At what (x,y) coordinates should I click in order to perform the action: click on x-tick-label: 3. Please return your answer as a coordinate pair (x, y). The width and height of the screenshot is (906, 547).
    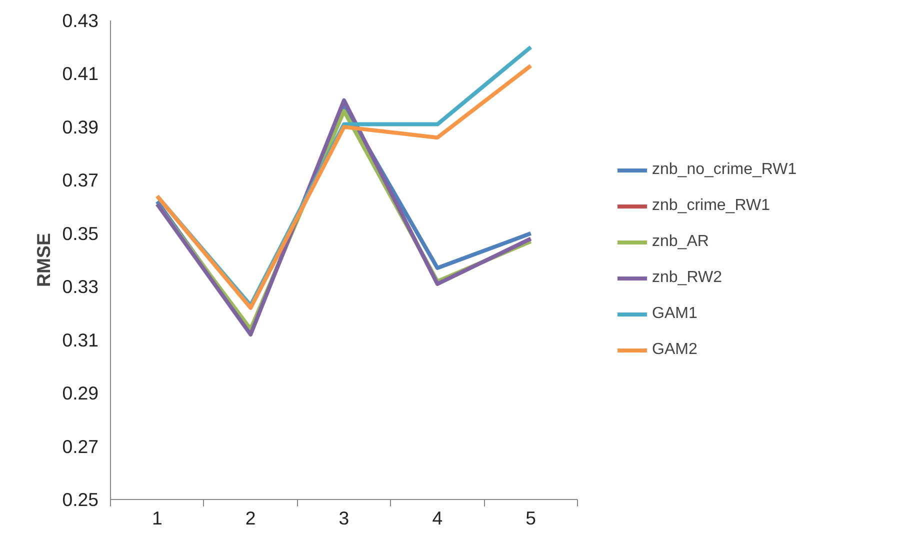
    Looking at the image, I should click on (344, 518).